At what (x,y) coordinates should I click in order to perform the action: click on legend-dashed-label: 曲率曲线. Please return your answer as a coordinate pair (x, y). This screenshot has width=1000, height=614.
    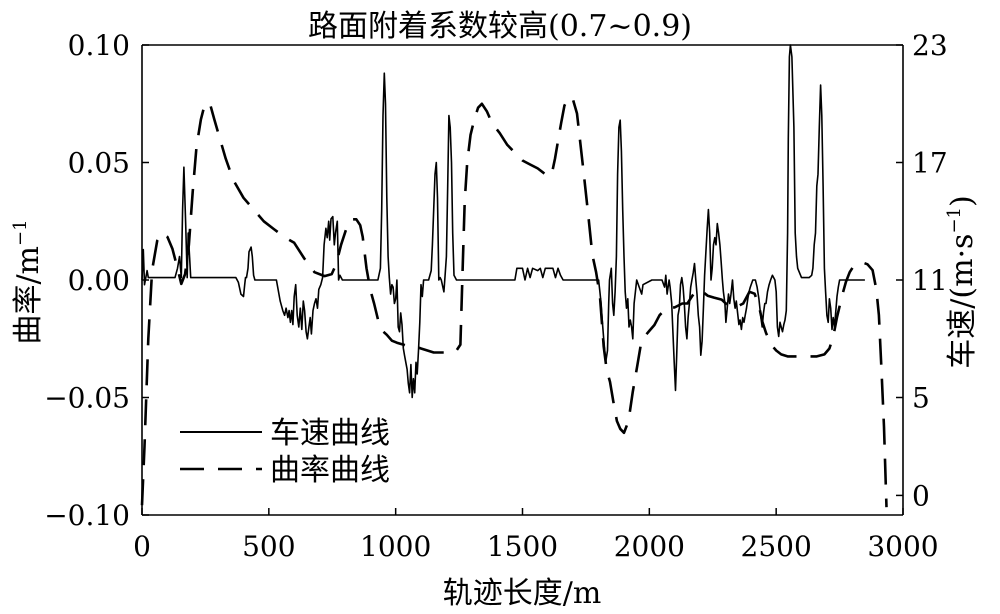
    Looking at the image, I should click on (330, 470).